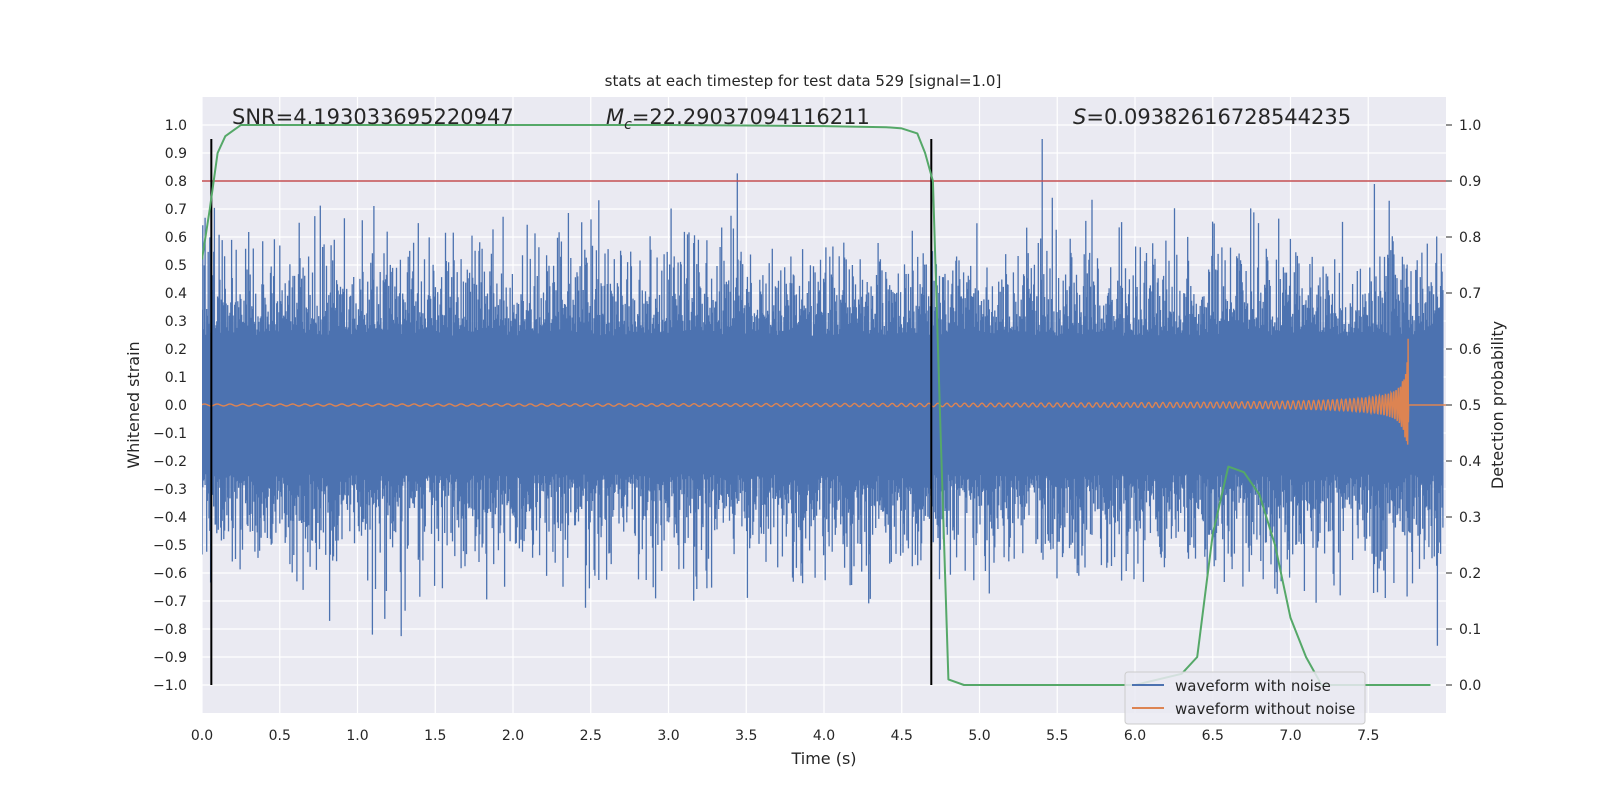 The image size is (1600, 800). What do you see at coordinates (176, 154) in the screenshot?
I see `y-tick-label: 0.9` at bounding box center [176, 154].